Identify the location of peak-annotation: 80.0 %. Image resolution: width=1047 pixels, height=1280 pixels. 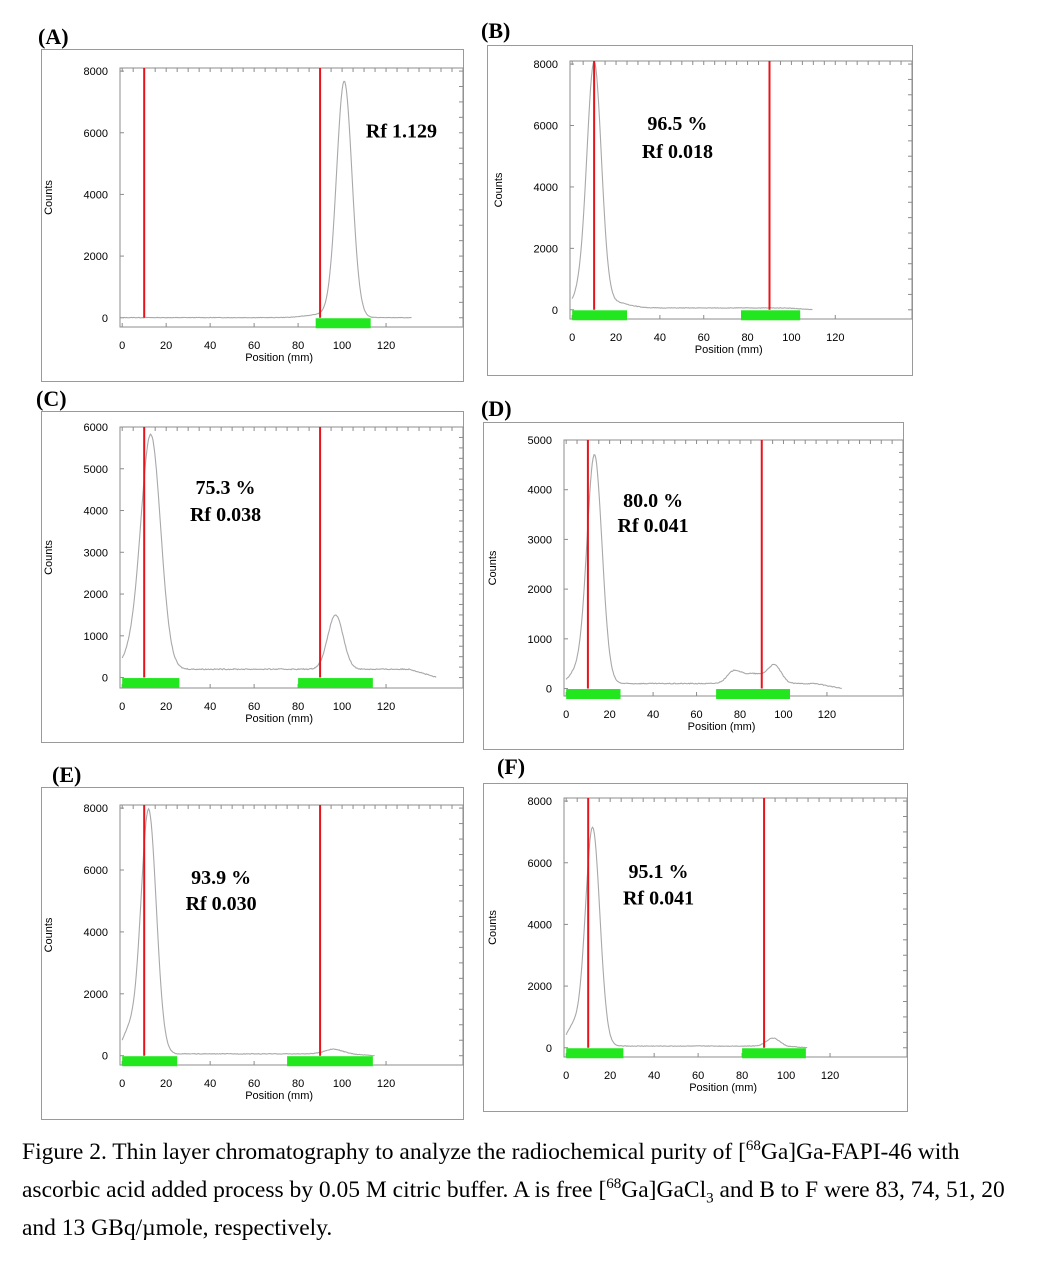
(653, 501).